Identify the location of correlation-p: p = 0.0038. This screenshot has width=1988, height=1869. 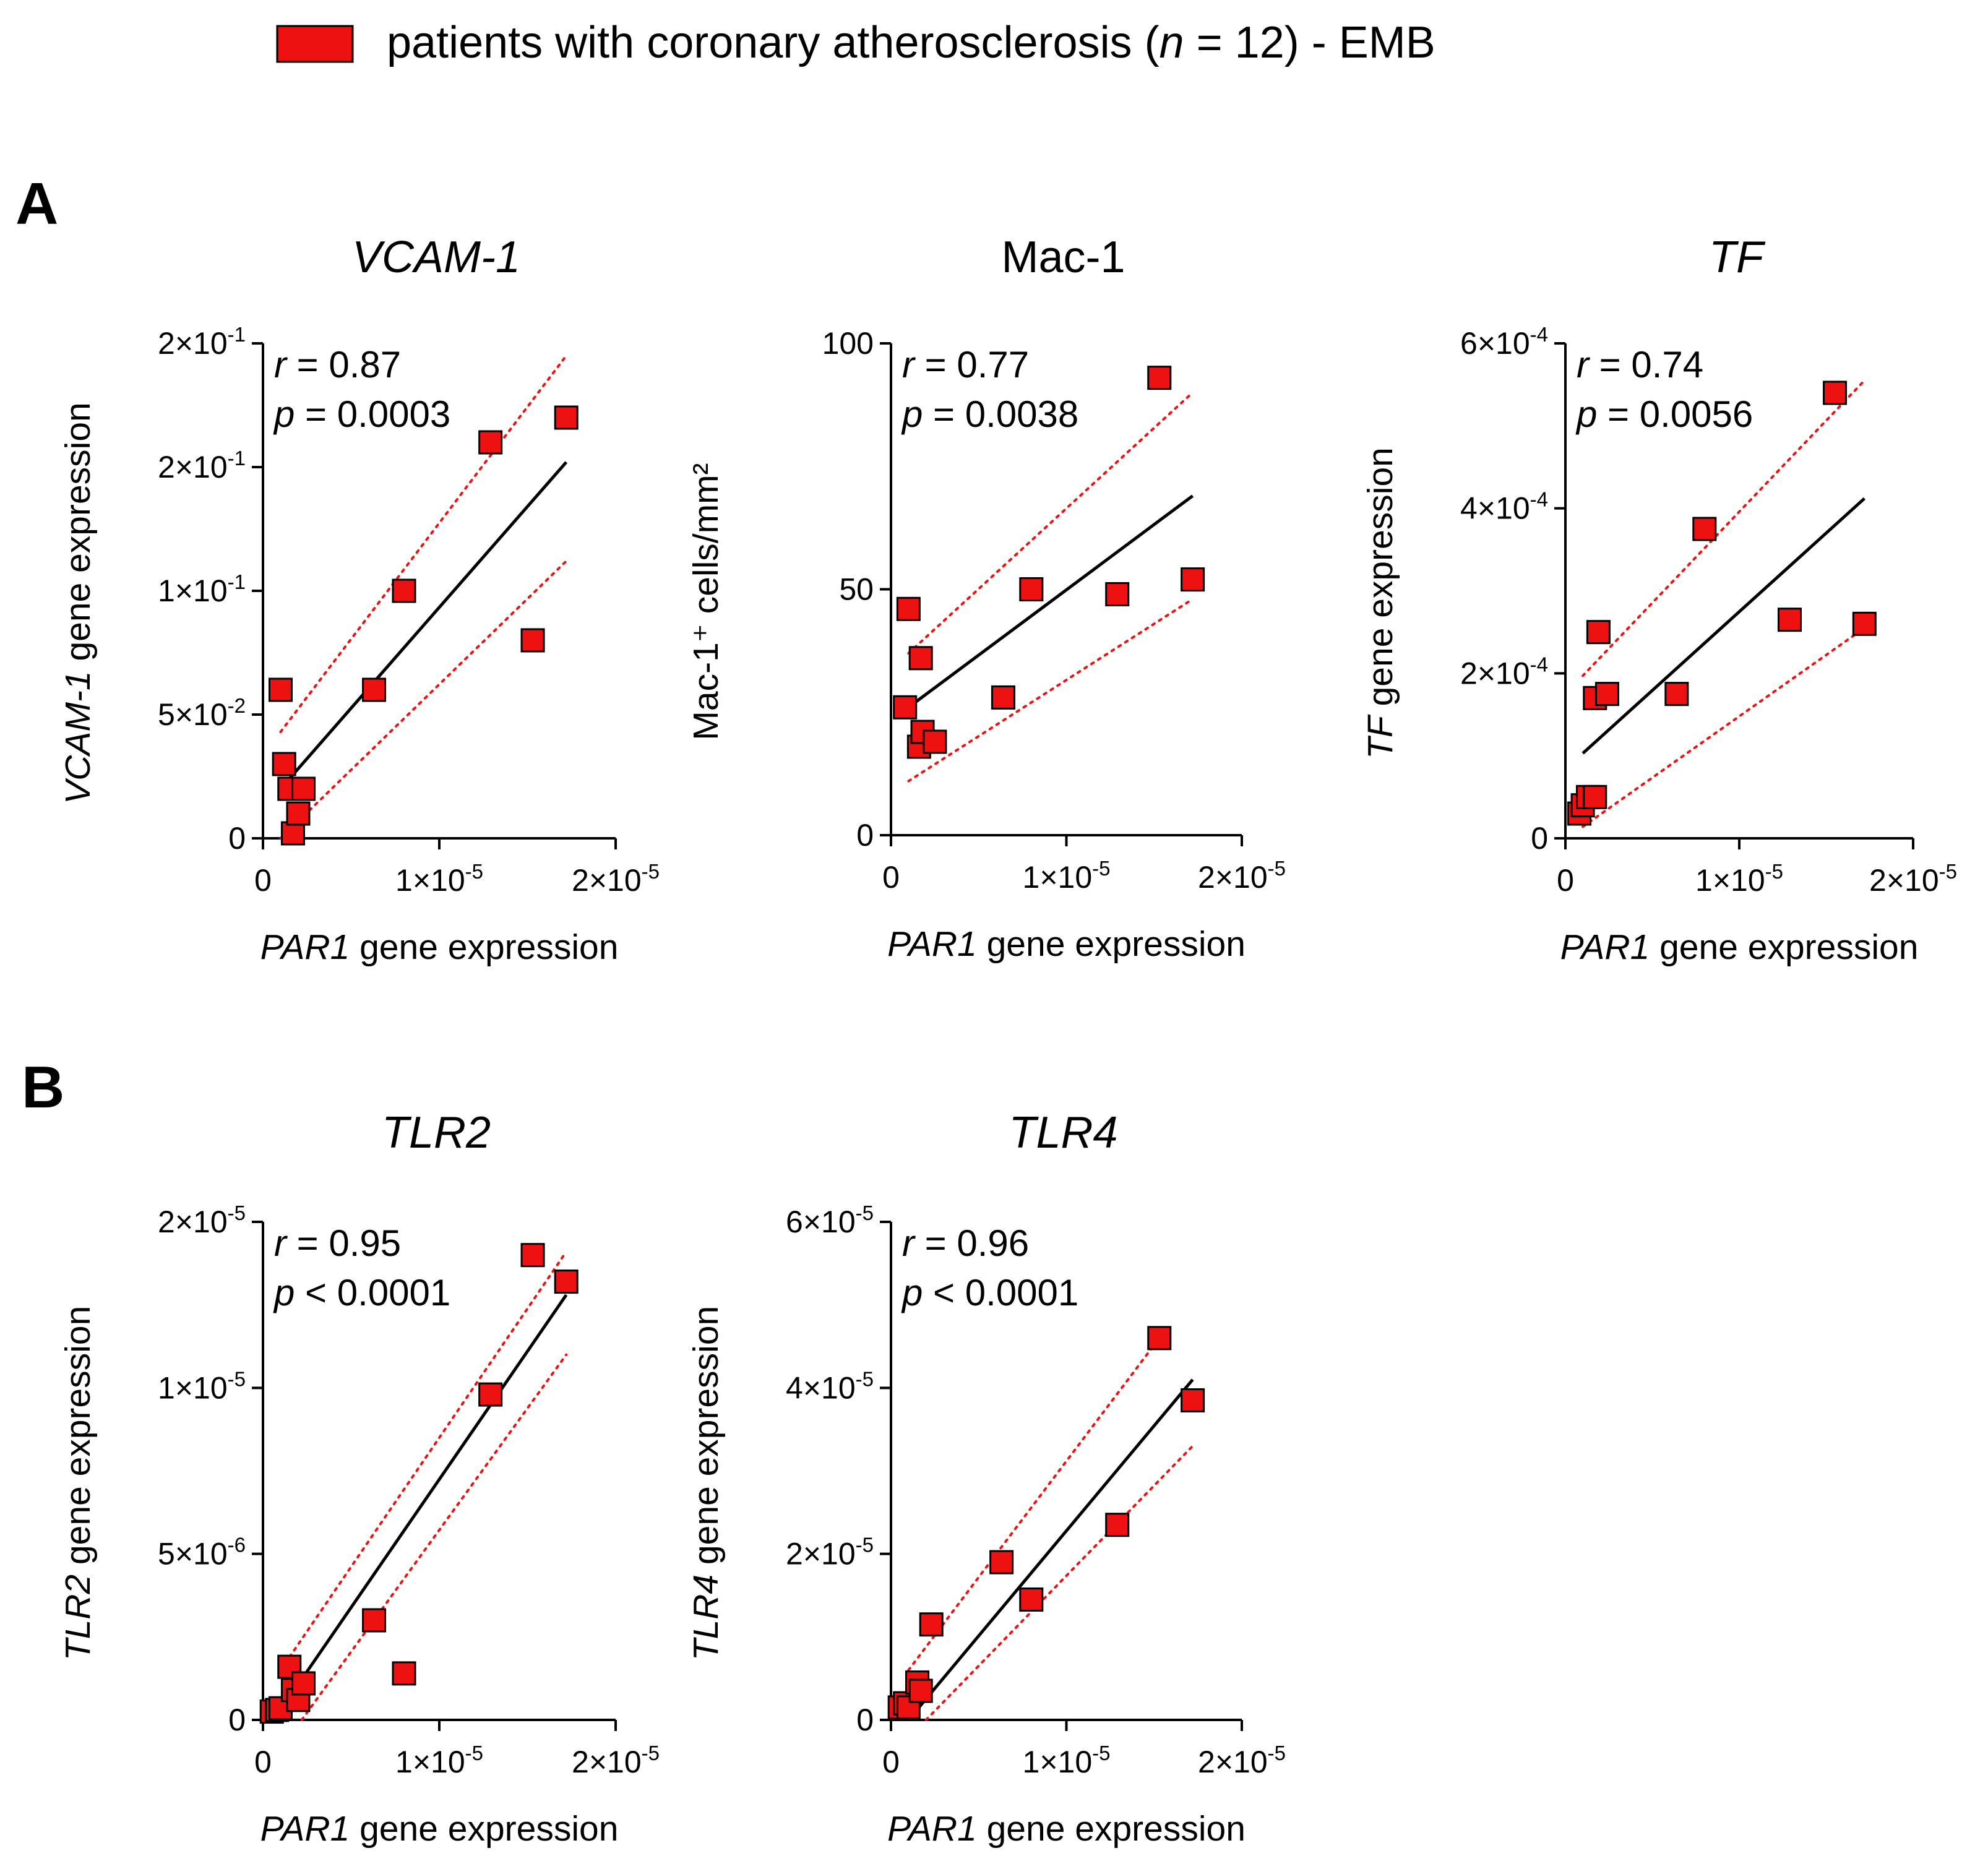
(989, 414).